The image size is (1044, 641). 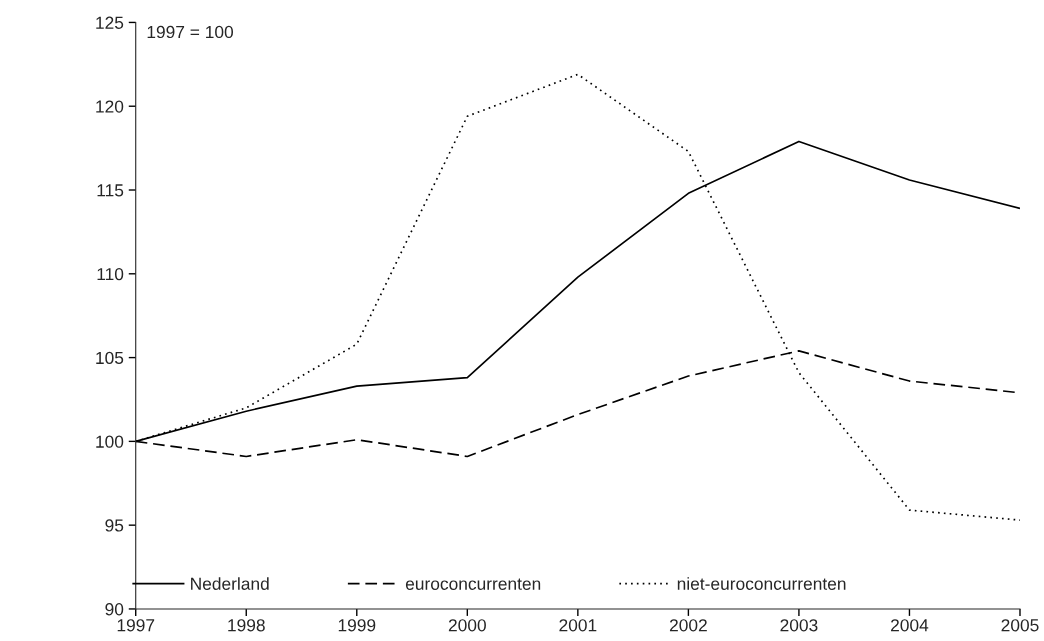 What do you see at coordinates (110, 274) in the screenshot?
I see `y-tick-label: 110` at bounding box center [110, 274].